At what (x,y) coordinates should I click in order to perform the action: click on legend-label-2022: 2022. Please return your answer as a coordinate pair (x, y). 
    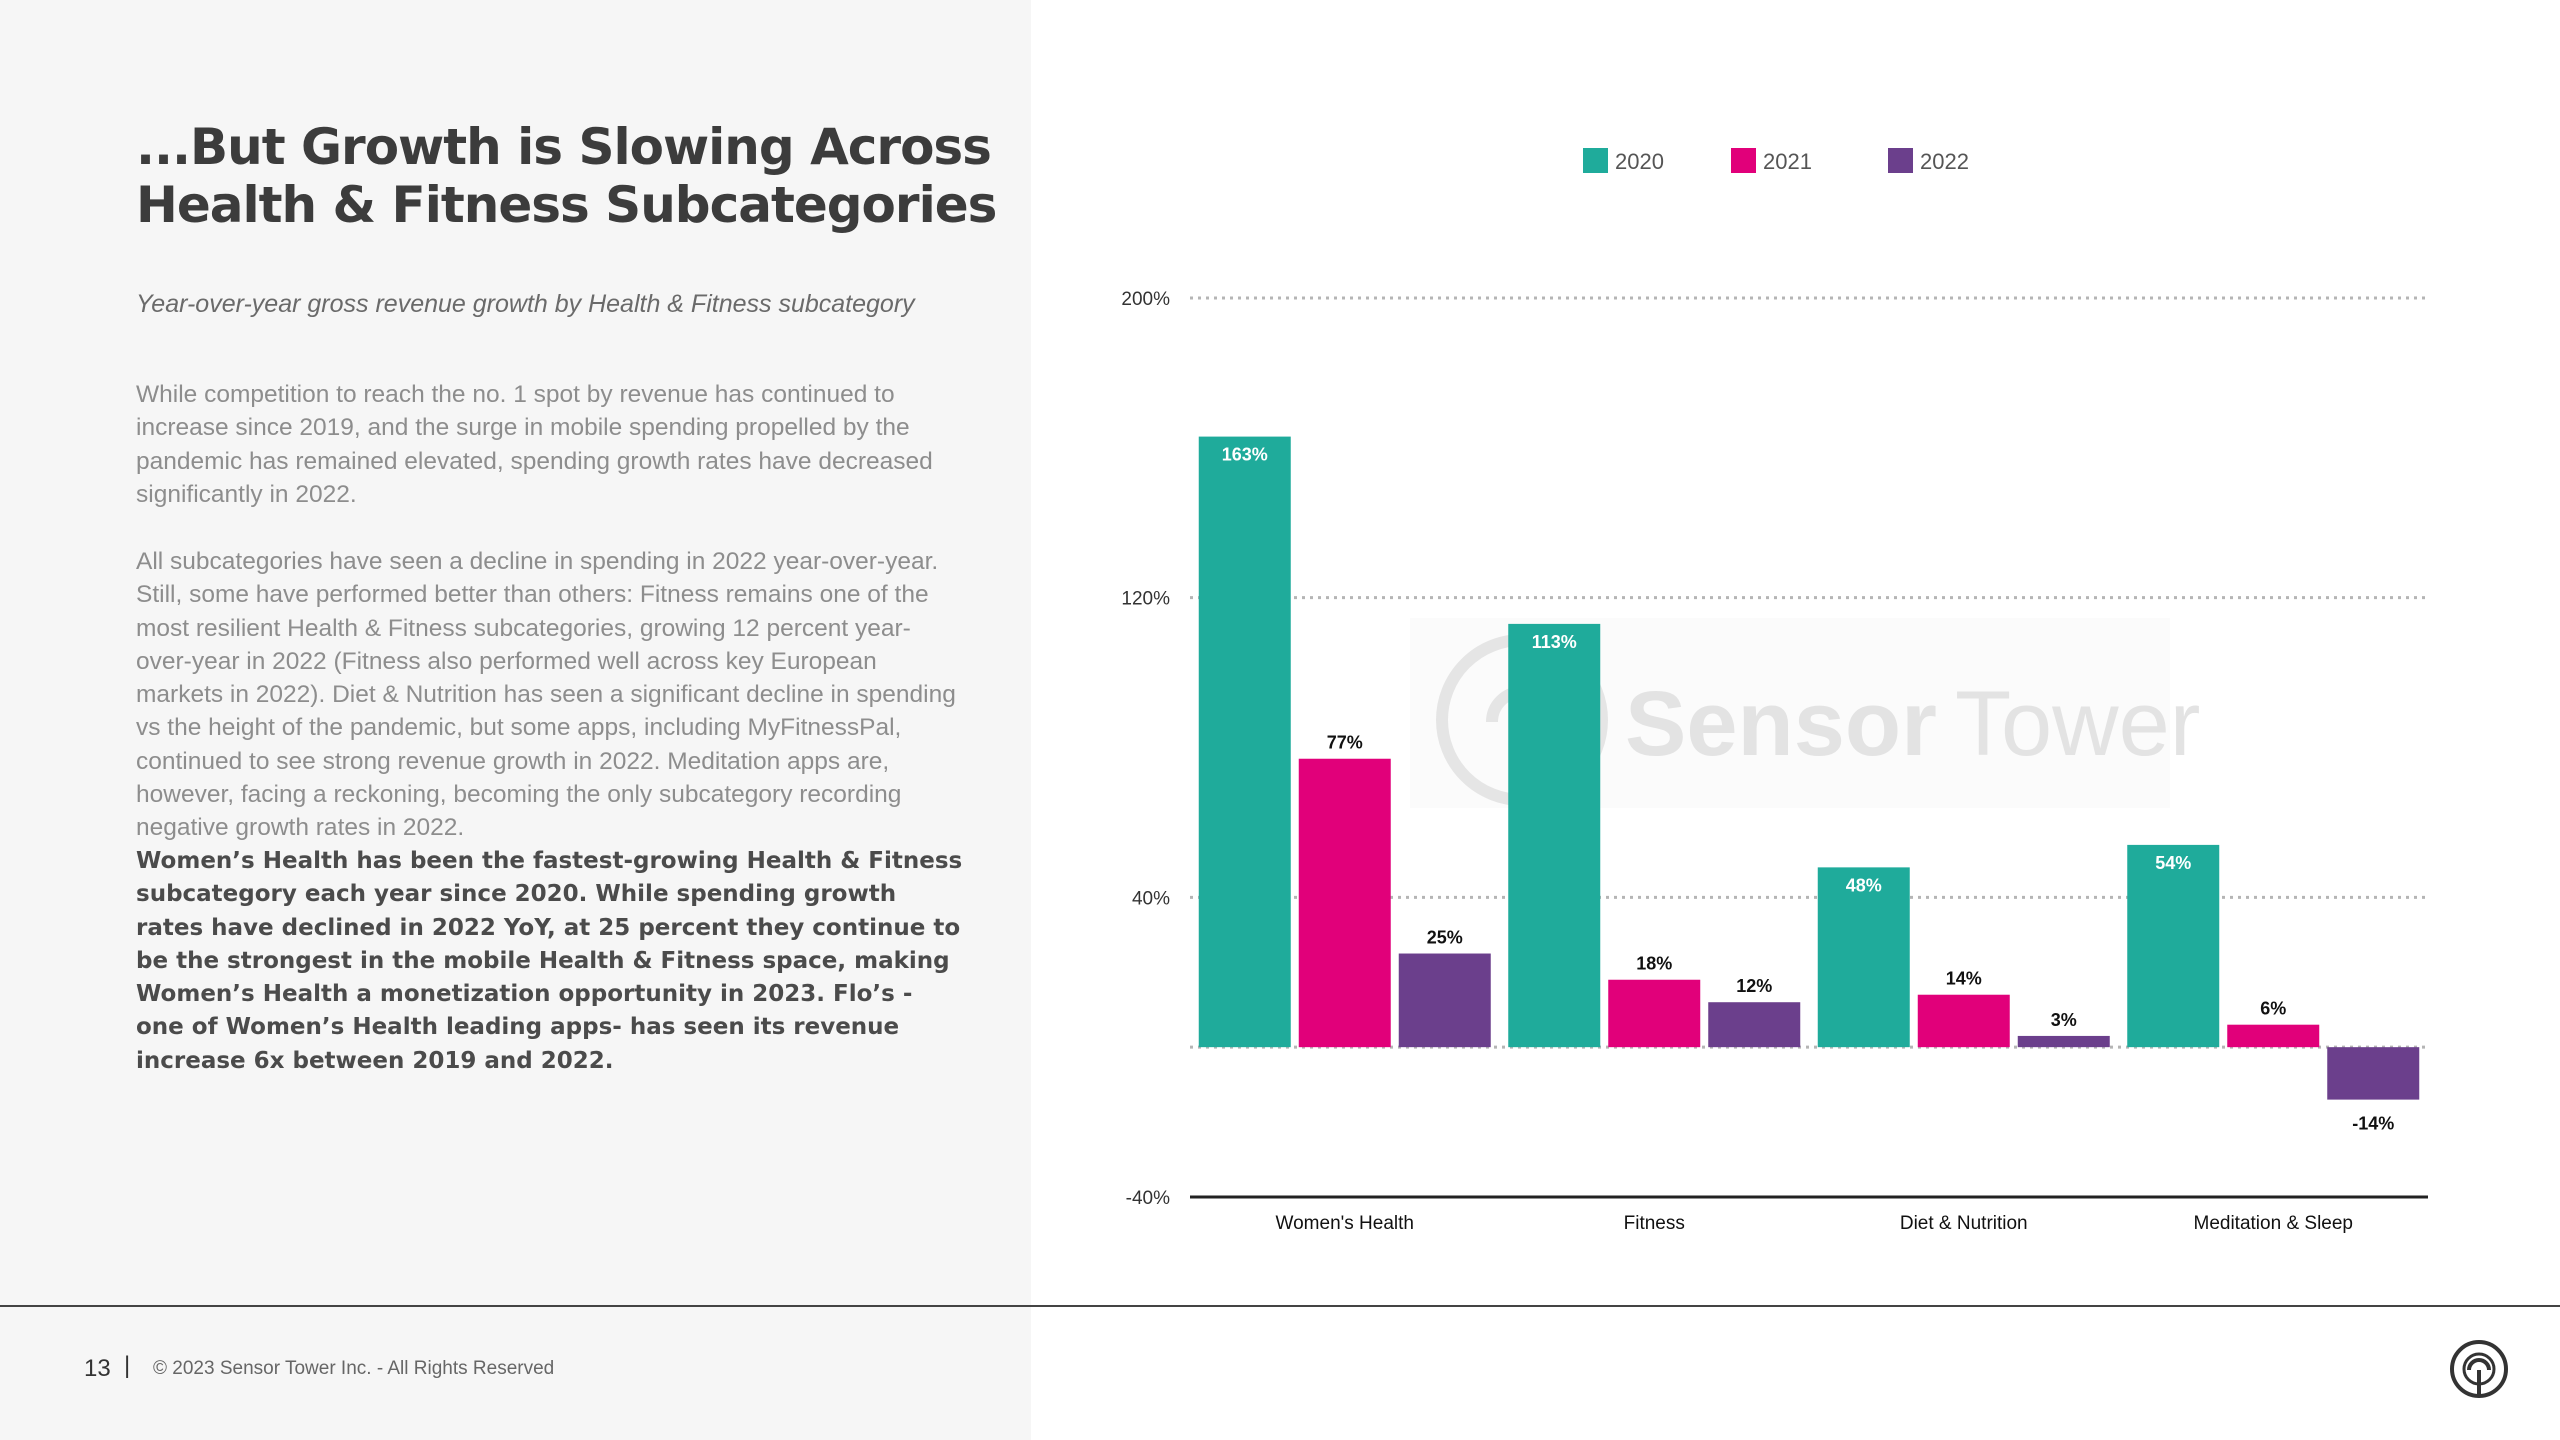
    Looking at the image, I should click on (1944, 161).